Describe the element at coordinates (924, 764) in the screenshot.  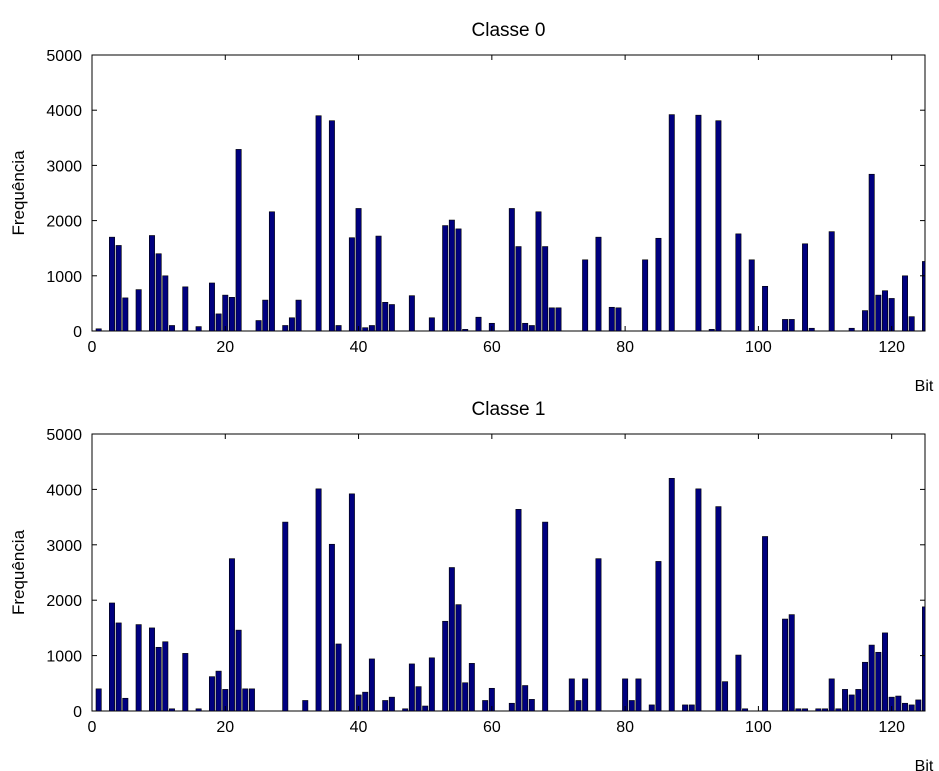
I see `x-axis-label: Bit` at that location.